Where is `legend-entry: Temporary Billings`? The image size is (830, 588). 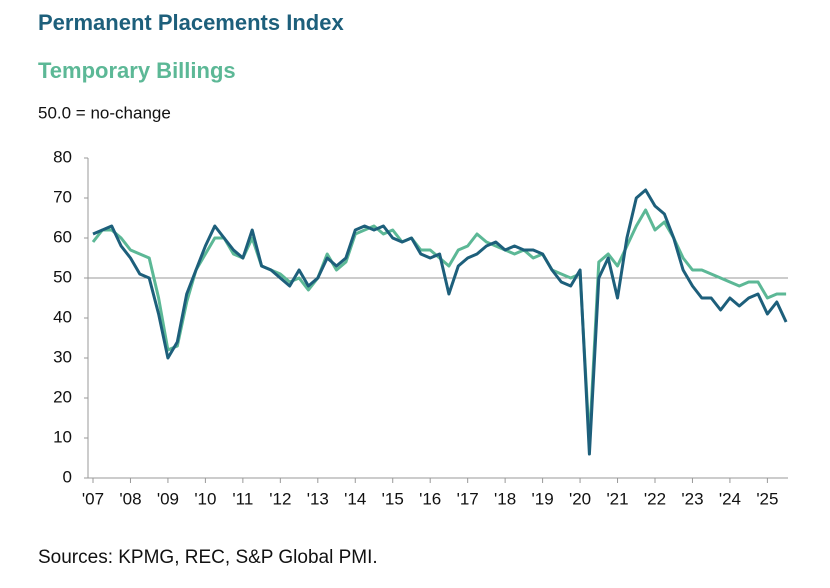 legend-entry: Temporary Billings is located at coordinates (137, 70).